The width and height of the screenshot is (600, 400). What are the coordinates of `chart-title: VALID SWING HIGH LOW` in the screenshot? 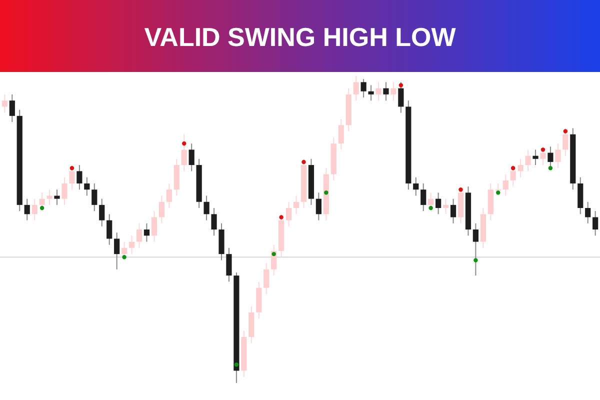 It's located at (300, 37).